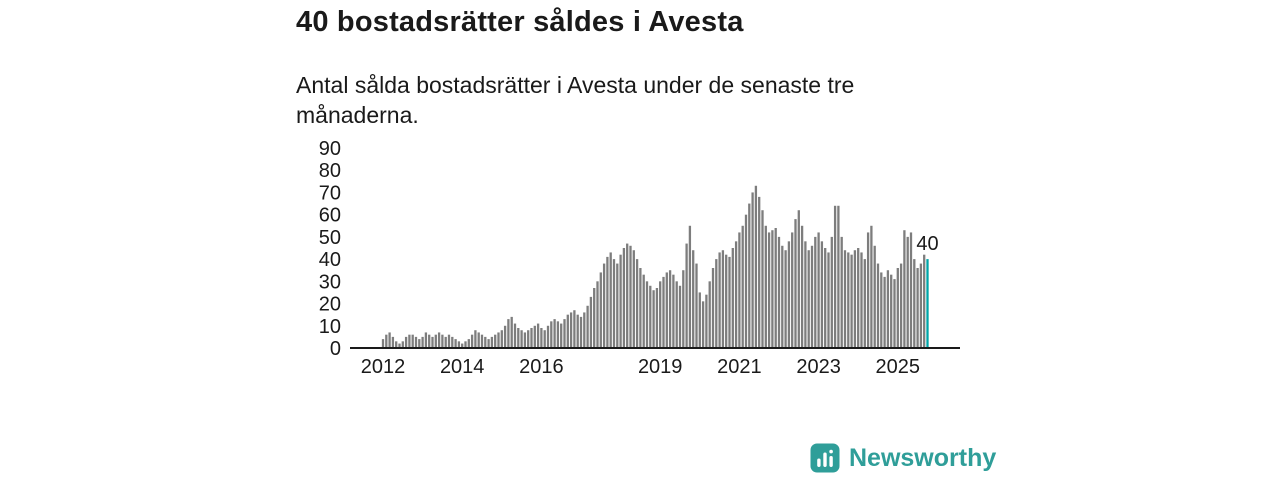 The width and height of the screenshot is (1280, 480). I want to click on newsworthy-logo-icon, so click(825, 458).